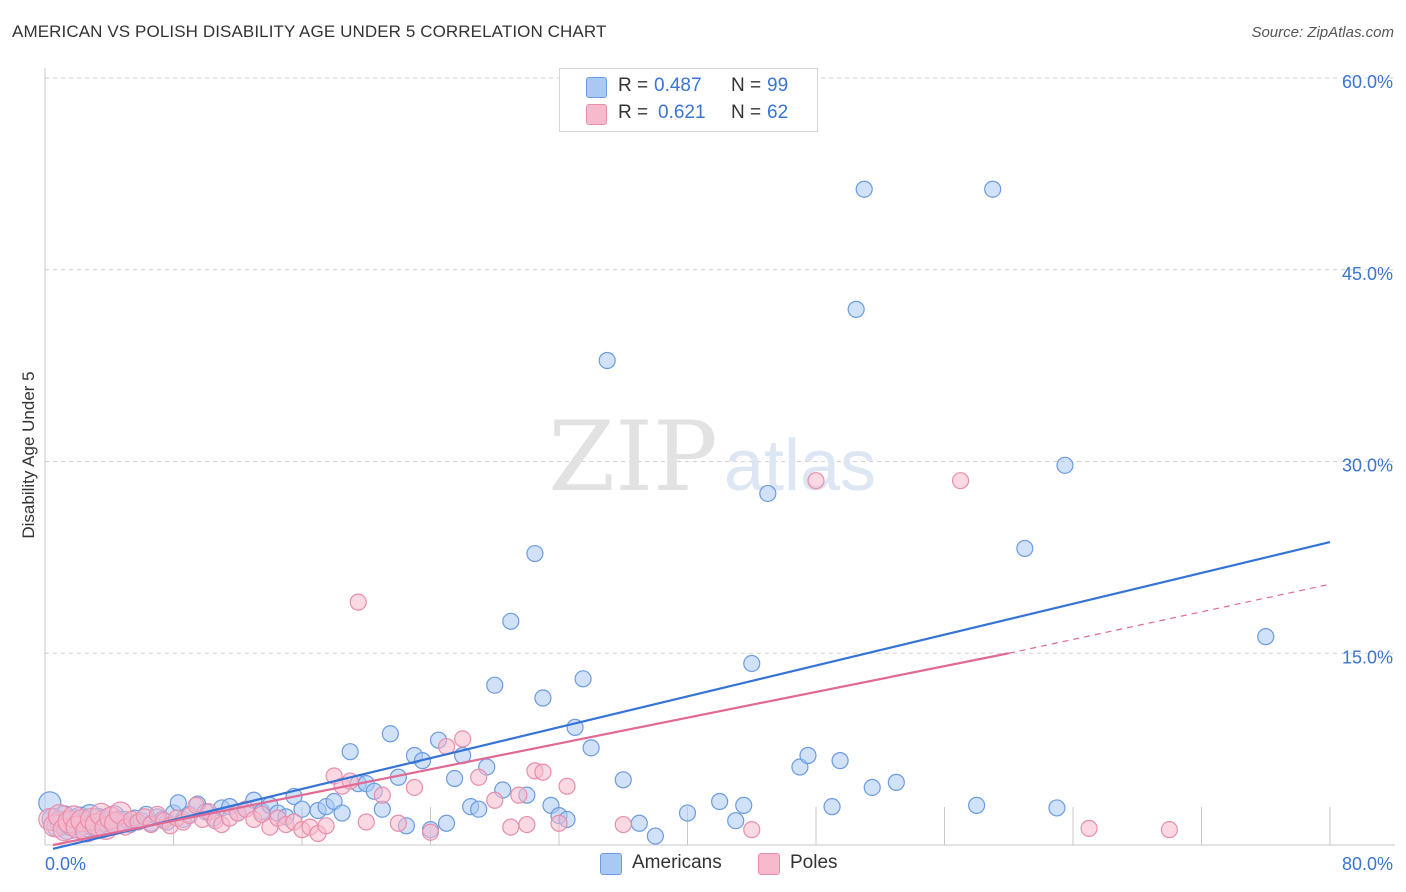  What do you see at coordinates (611, 864) in the screenshot?
I see `legend-americans-swatch` at bounding box center [611, 864].